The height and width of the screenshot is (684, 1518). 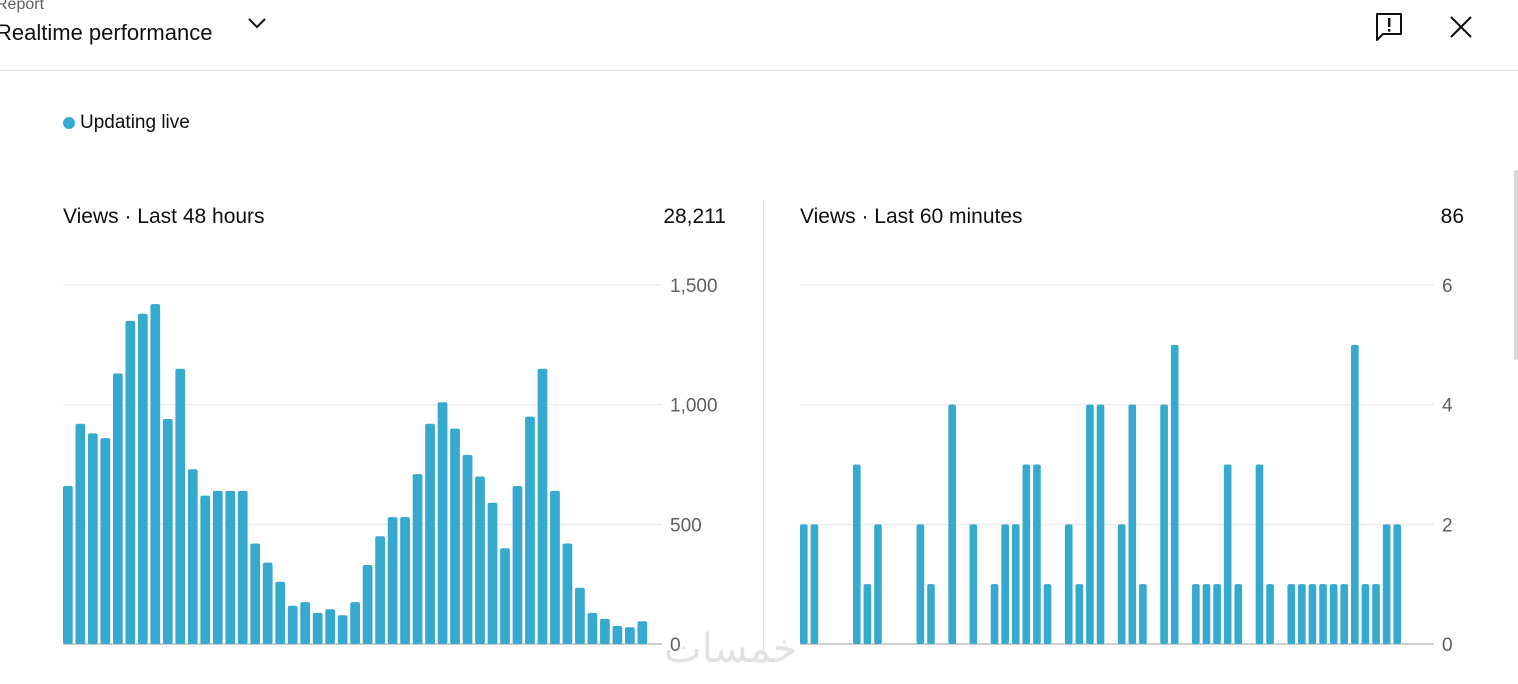 I want to click on close-button, so click(x=1461, y=27).